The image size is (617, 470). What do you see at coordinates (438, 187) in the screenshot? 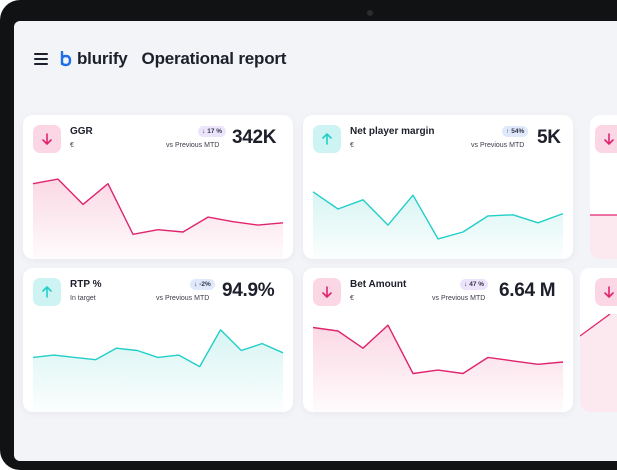
I see `kpi-card: Net player margin € ↑ 54% vs Previous MTD 5K` at bounding box center [438, 187].